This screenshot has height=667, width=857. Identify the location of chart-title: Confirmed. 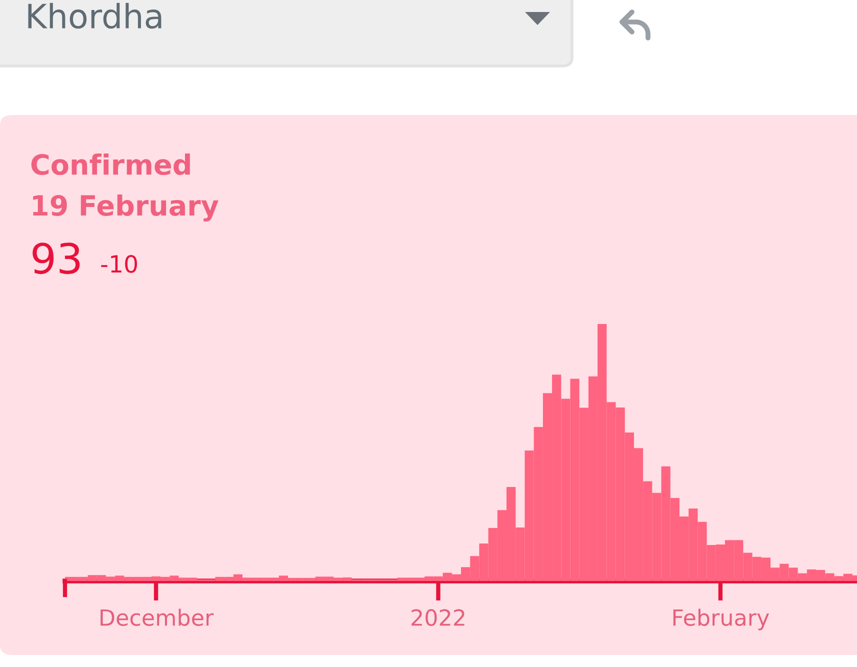
(110, 165).